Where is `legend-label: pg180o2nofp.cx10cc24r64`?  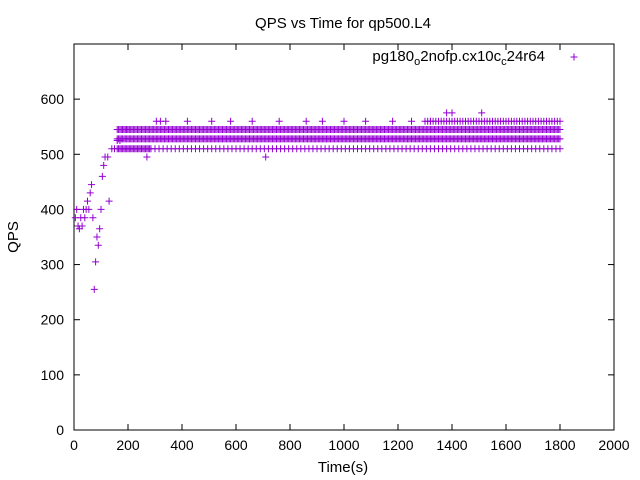
legend-label: pg180o2nofp.cx10cc24r64 is located at coordinates (458, 58).